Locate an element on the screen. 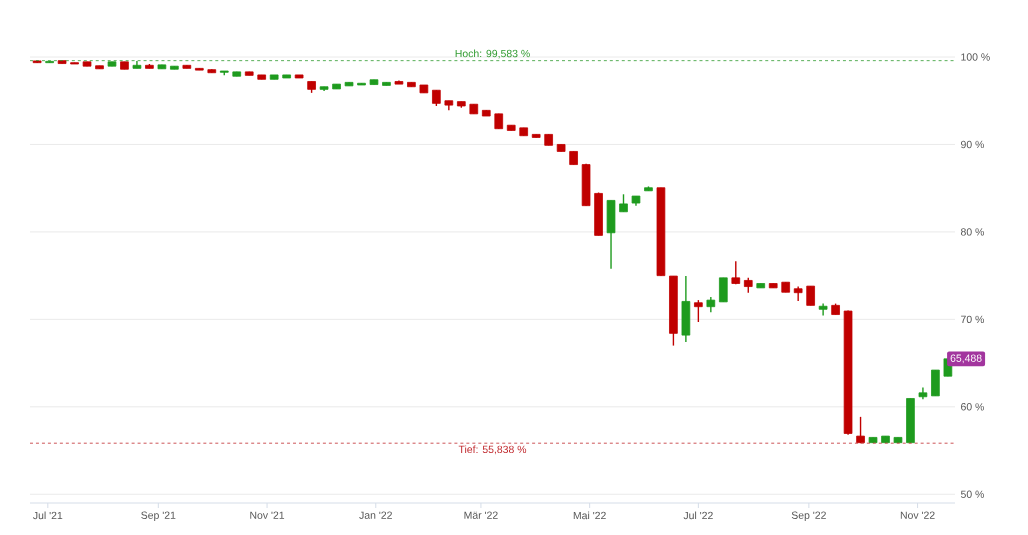 Image resolution: width=1028 pixels, height=535 pixels. annotation: 65,488 is located at coordinates (966, 359).